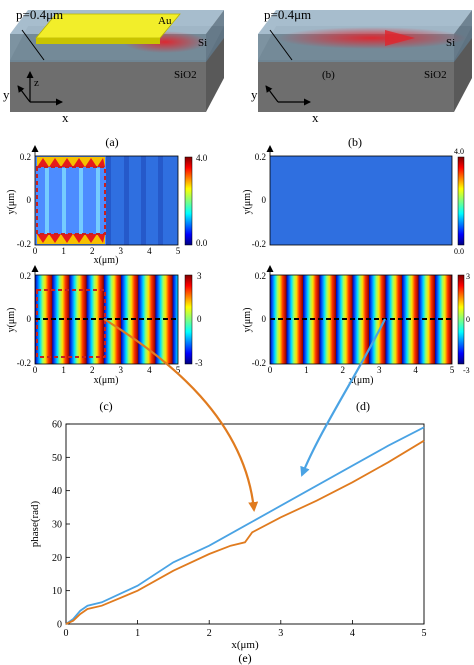 The width and height of the screenshot is (474, 665). What do you see at coordinates (25, 276) in the screenshot?
I see `ytick-c-ph-top: 0.2` at bounding box center [25, 276].